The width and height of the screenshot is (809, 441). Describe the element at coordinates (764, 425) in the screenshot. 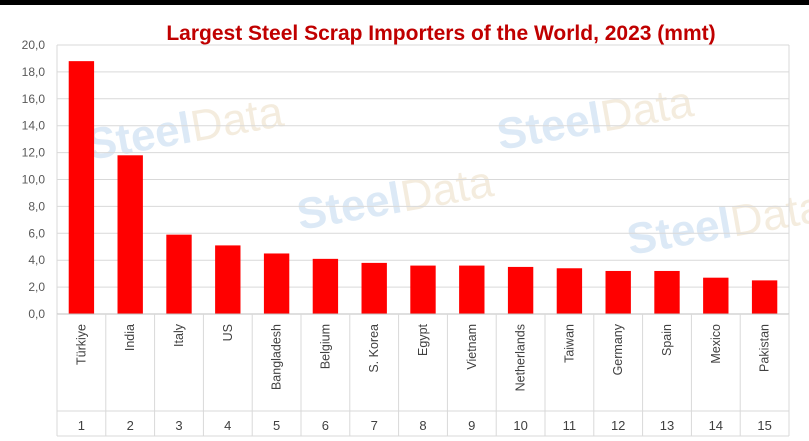

I see `rank-label: 15` at that location.